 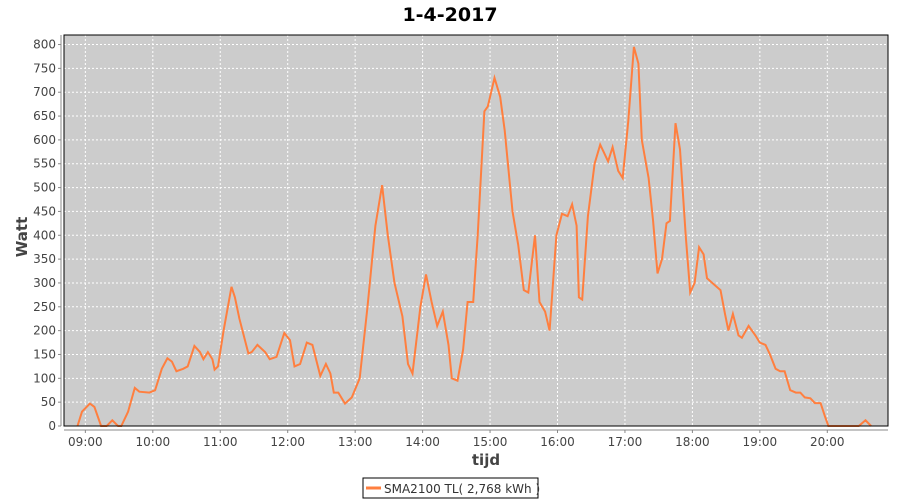 I want to click on legend: SMA2100 TL( 2,768 kWh ), so click(x=451, y=488).